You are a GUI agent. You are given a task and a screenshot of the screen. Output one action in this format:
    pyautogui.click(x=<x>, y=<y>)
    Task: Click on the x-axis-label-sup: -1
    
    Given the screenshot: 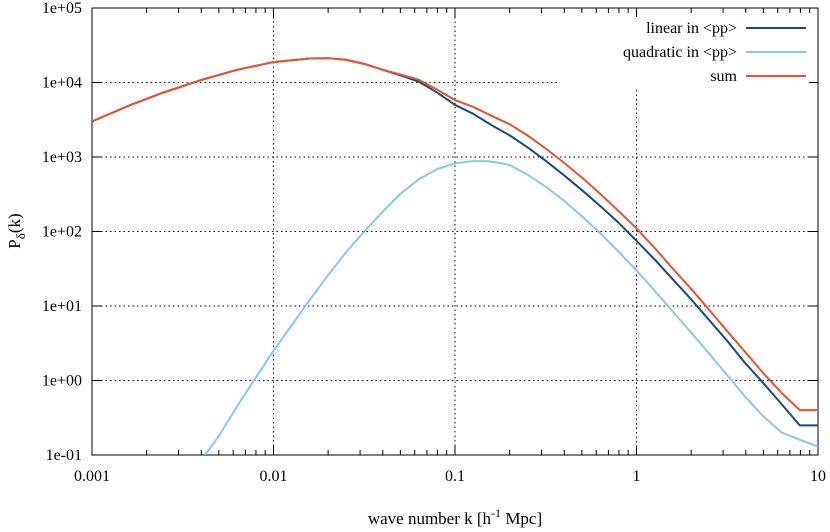 What is the action you would take?
    pyautogui.click(x=496, y=513)
    